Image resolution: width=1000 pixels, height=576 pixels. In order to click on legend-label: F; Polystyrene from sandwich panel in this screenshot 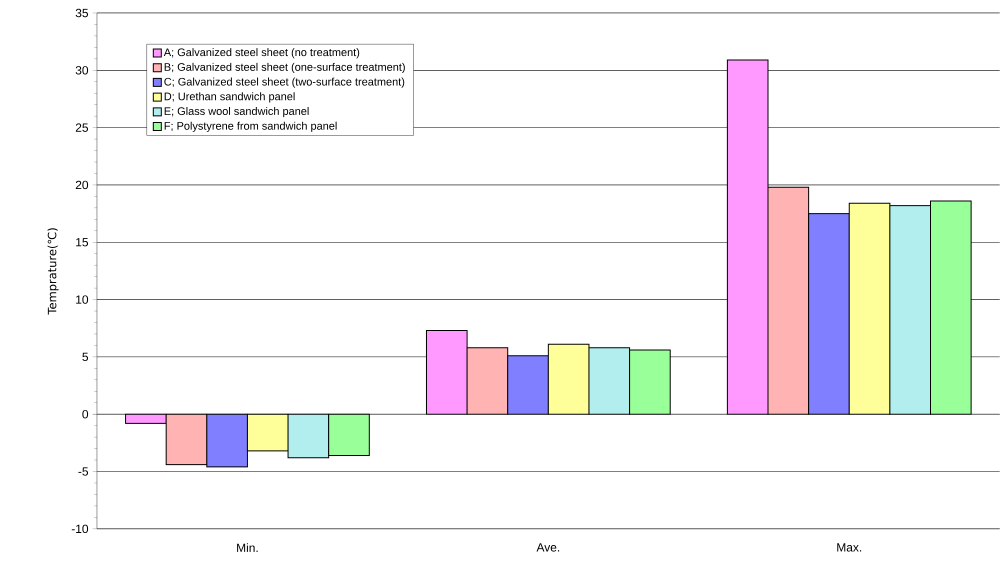, I will do `click(250, 127)`.